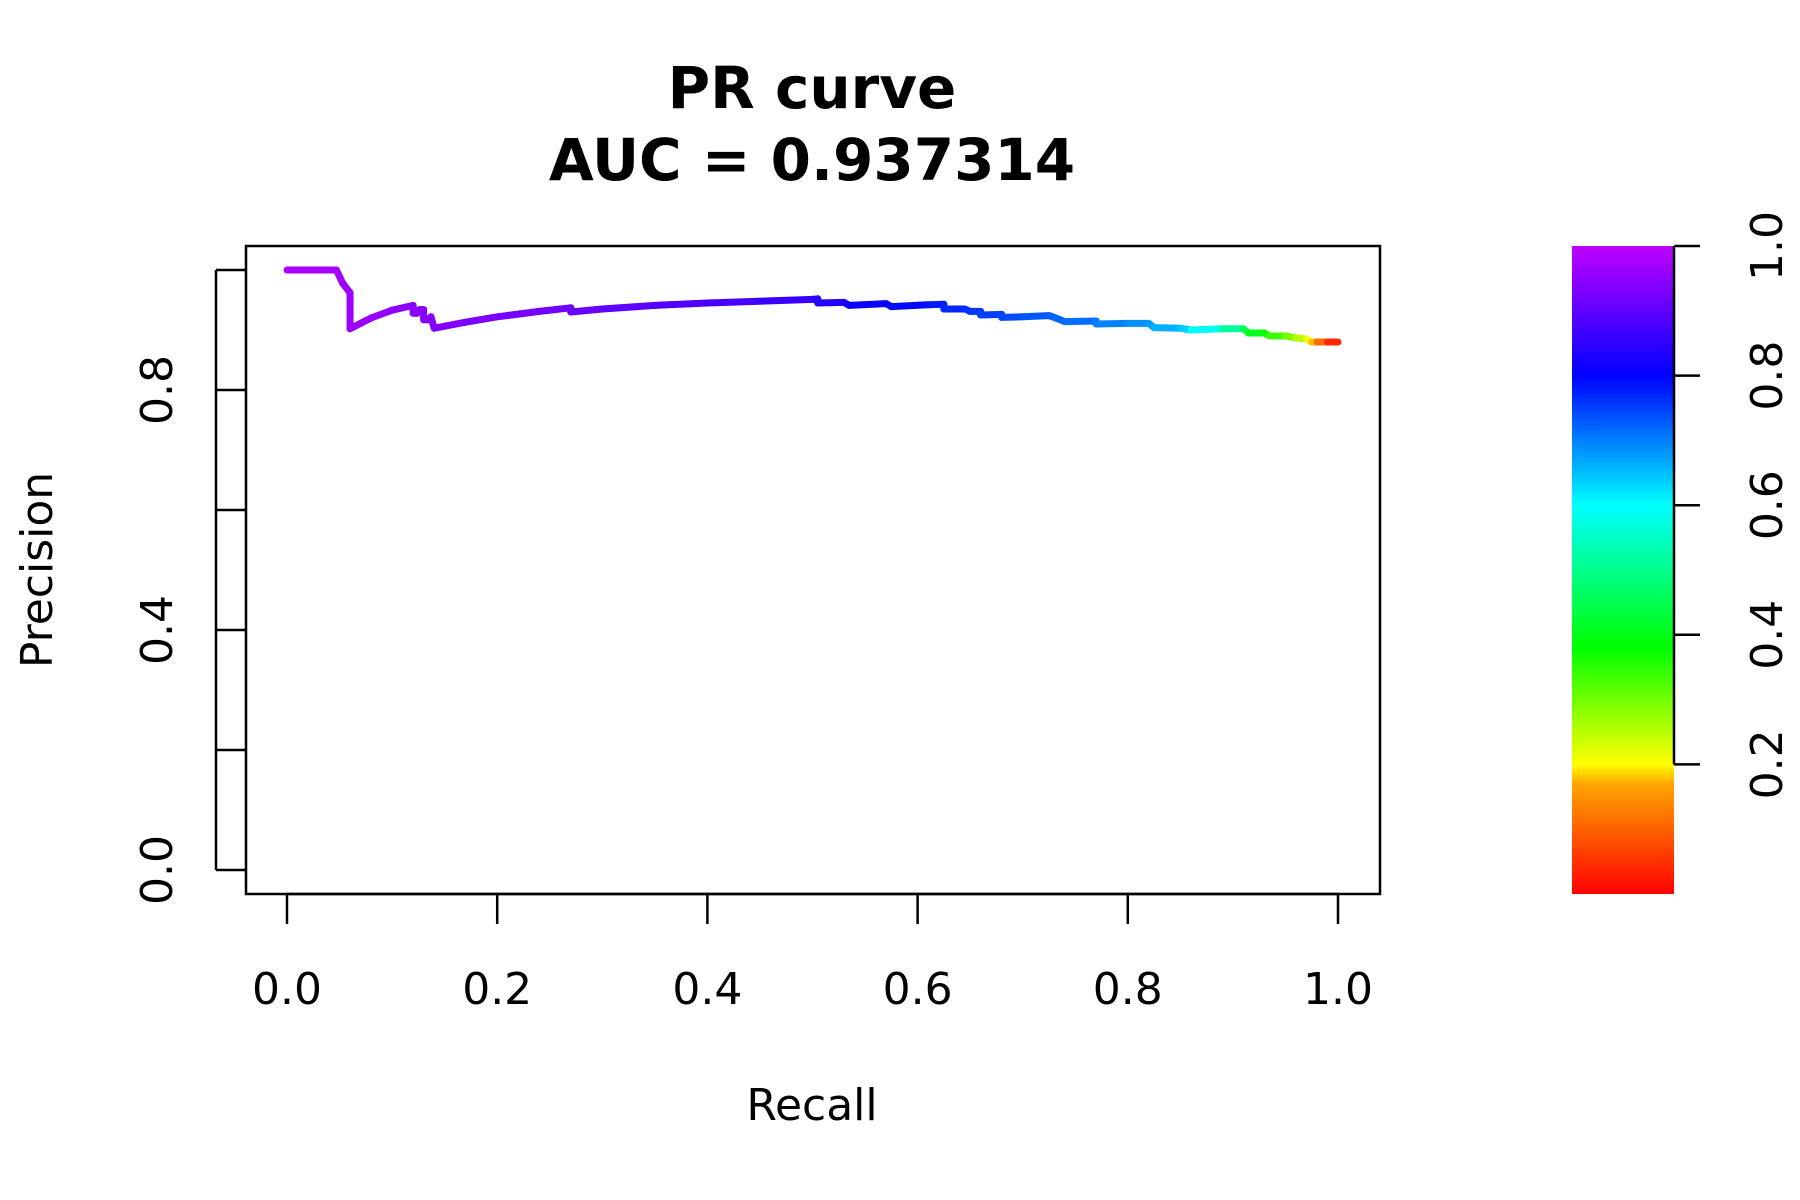 This screenshot has width=1800, height=1200. Describe the element at coordinates (1767, 764) in the screenshot. I see `colorbar-tick-label: 0.2` at that location.